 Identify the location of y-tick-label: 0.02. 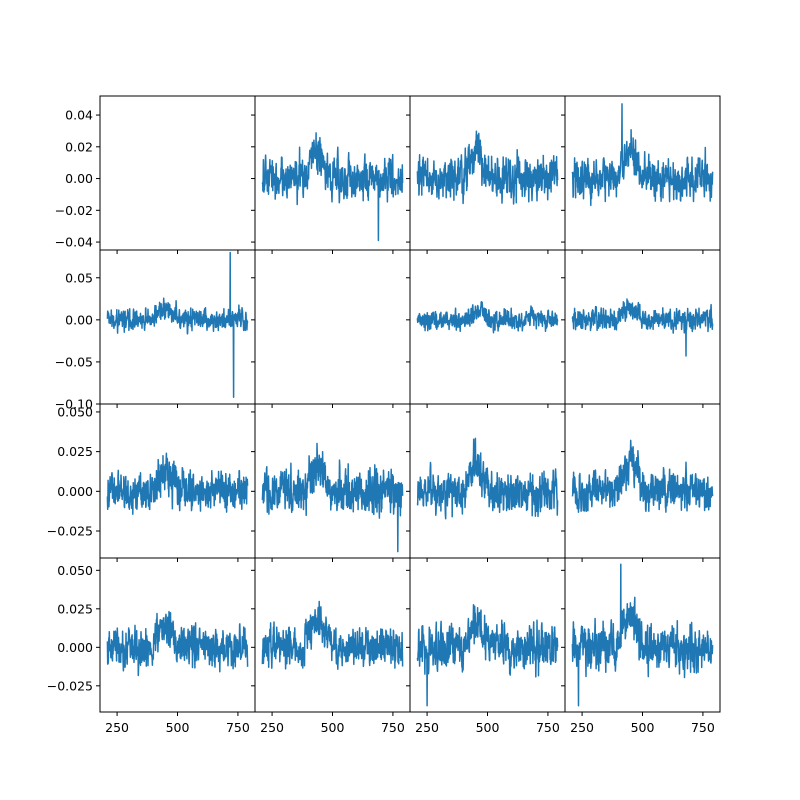
(79, 146).